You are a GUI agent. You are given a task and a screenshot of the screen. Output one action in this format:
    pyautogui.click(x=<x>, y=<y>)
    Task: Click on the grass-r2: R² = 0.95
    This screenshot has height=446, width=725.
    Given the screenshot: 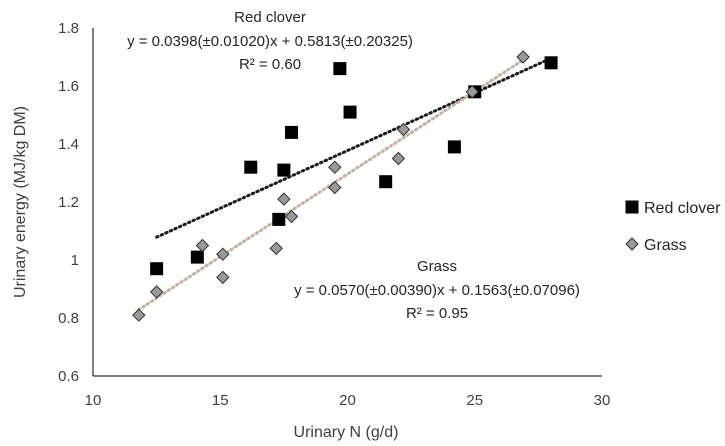 What is the action you would take?
    pyautogui.click(x=437, y=313)
    